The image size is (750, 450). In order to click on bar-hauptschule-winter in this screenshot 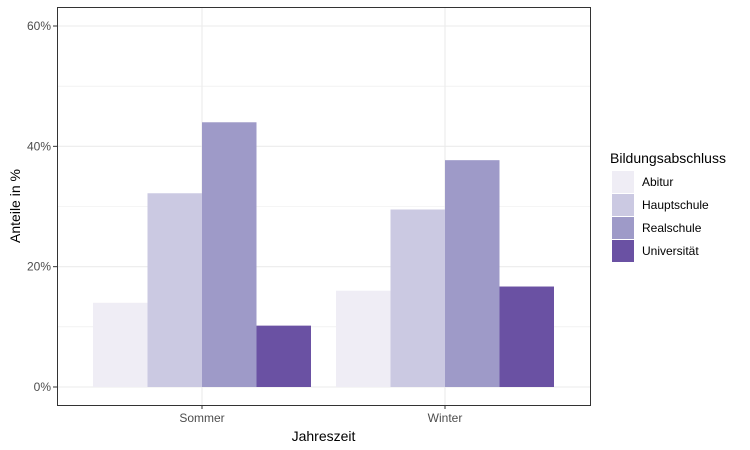, I will do `click(417, 298)`.